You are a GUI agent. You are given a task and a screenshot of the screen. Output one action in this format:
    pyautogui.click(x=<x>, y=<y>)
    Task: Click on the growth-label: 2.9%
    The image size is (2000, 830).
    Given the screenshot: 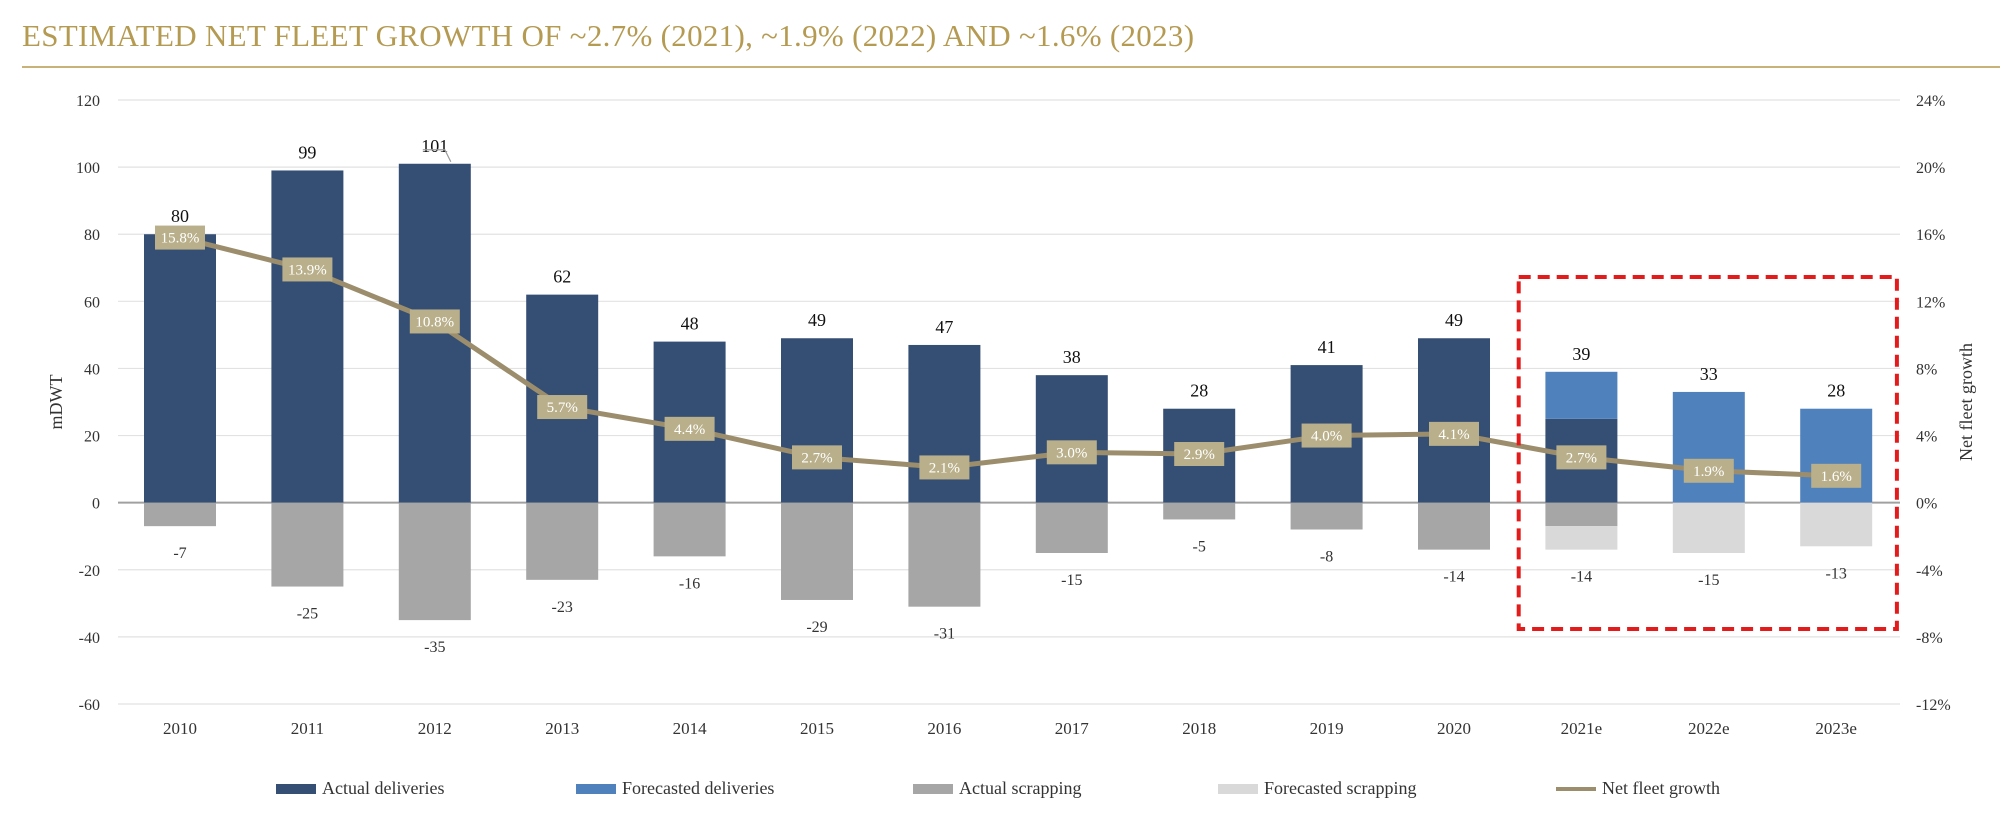 What is the action you would take?
    pyautogui.click(x=1199, y=455)
    